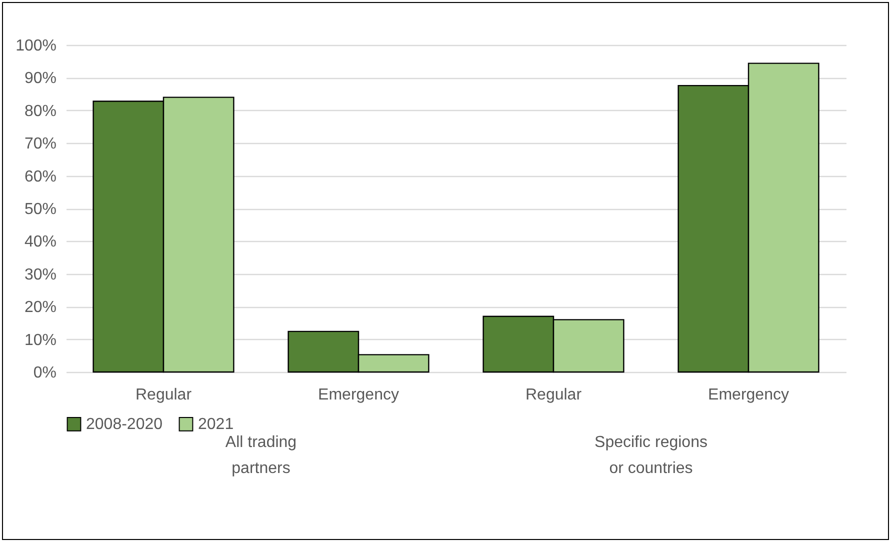 The height and width of the screenshot is (544, 893). I want to click on legend-label: 2008-2020, so click(124, 425).